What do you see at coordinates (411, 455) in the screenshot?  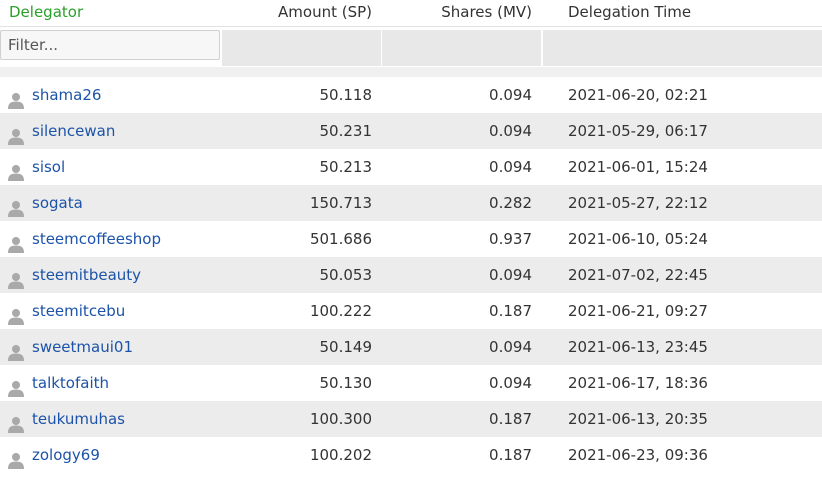 I see `table-row: zology69 100.202 0.187 2021-06-23, 09:36` at bounding box center [411, 455].